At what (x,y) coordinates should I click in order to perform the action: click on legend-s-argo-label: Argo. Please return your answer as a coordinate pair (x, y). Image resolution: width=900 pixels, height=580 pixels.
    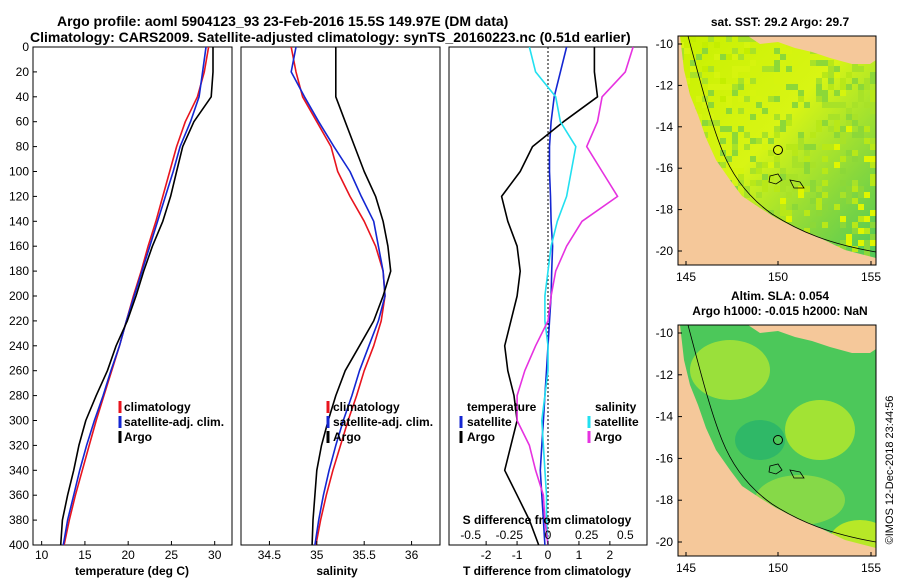
    Looking at the image, I should click on (608, 437).